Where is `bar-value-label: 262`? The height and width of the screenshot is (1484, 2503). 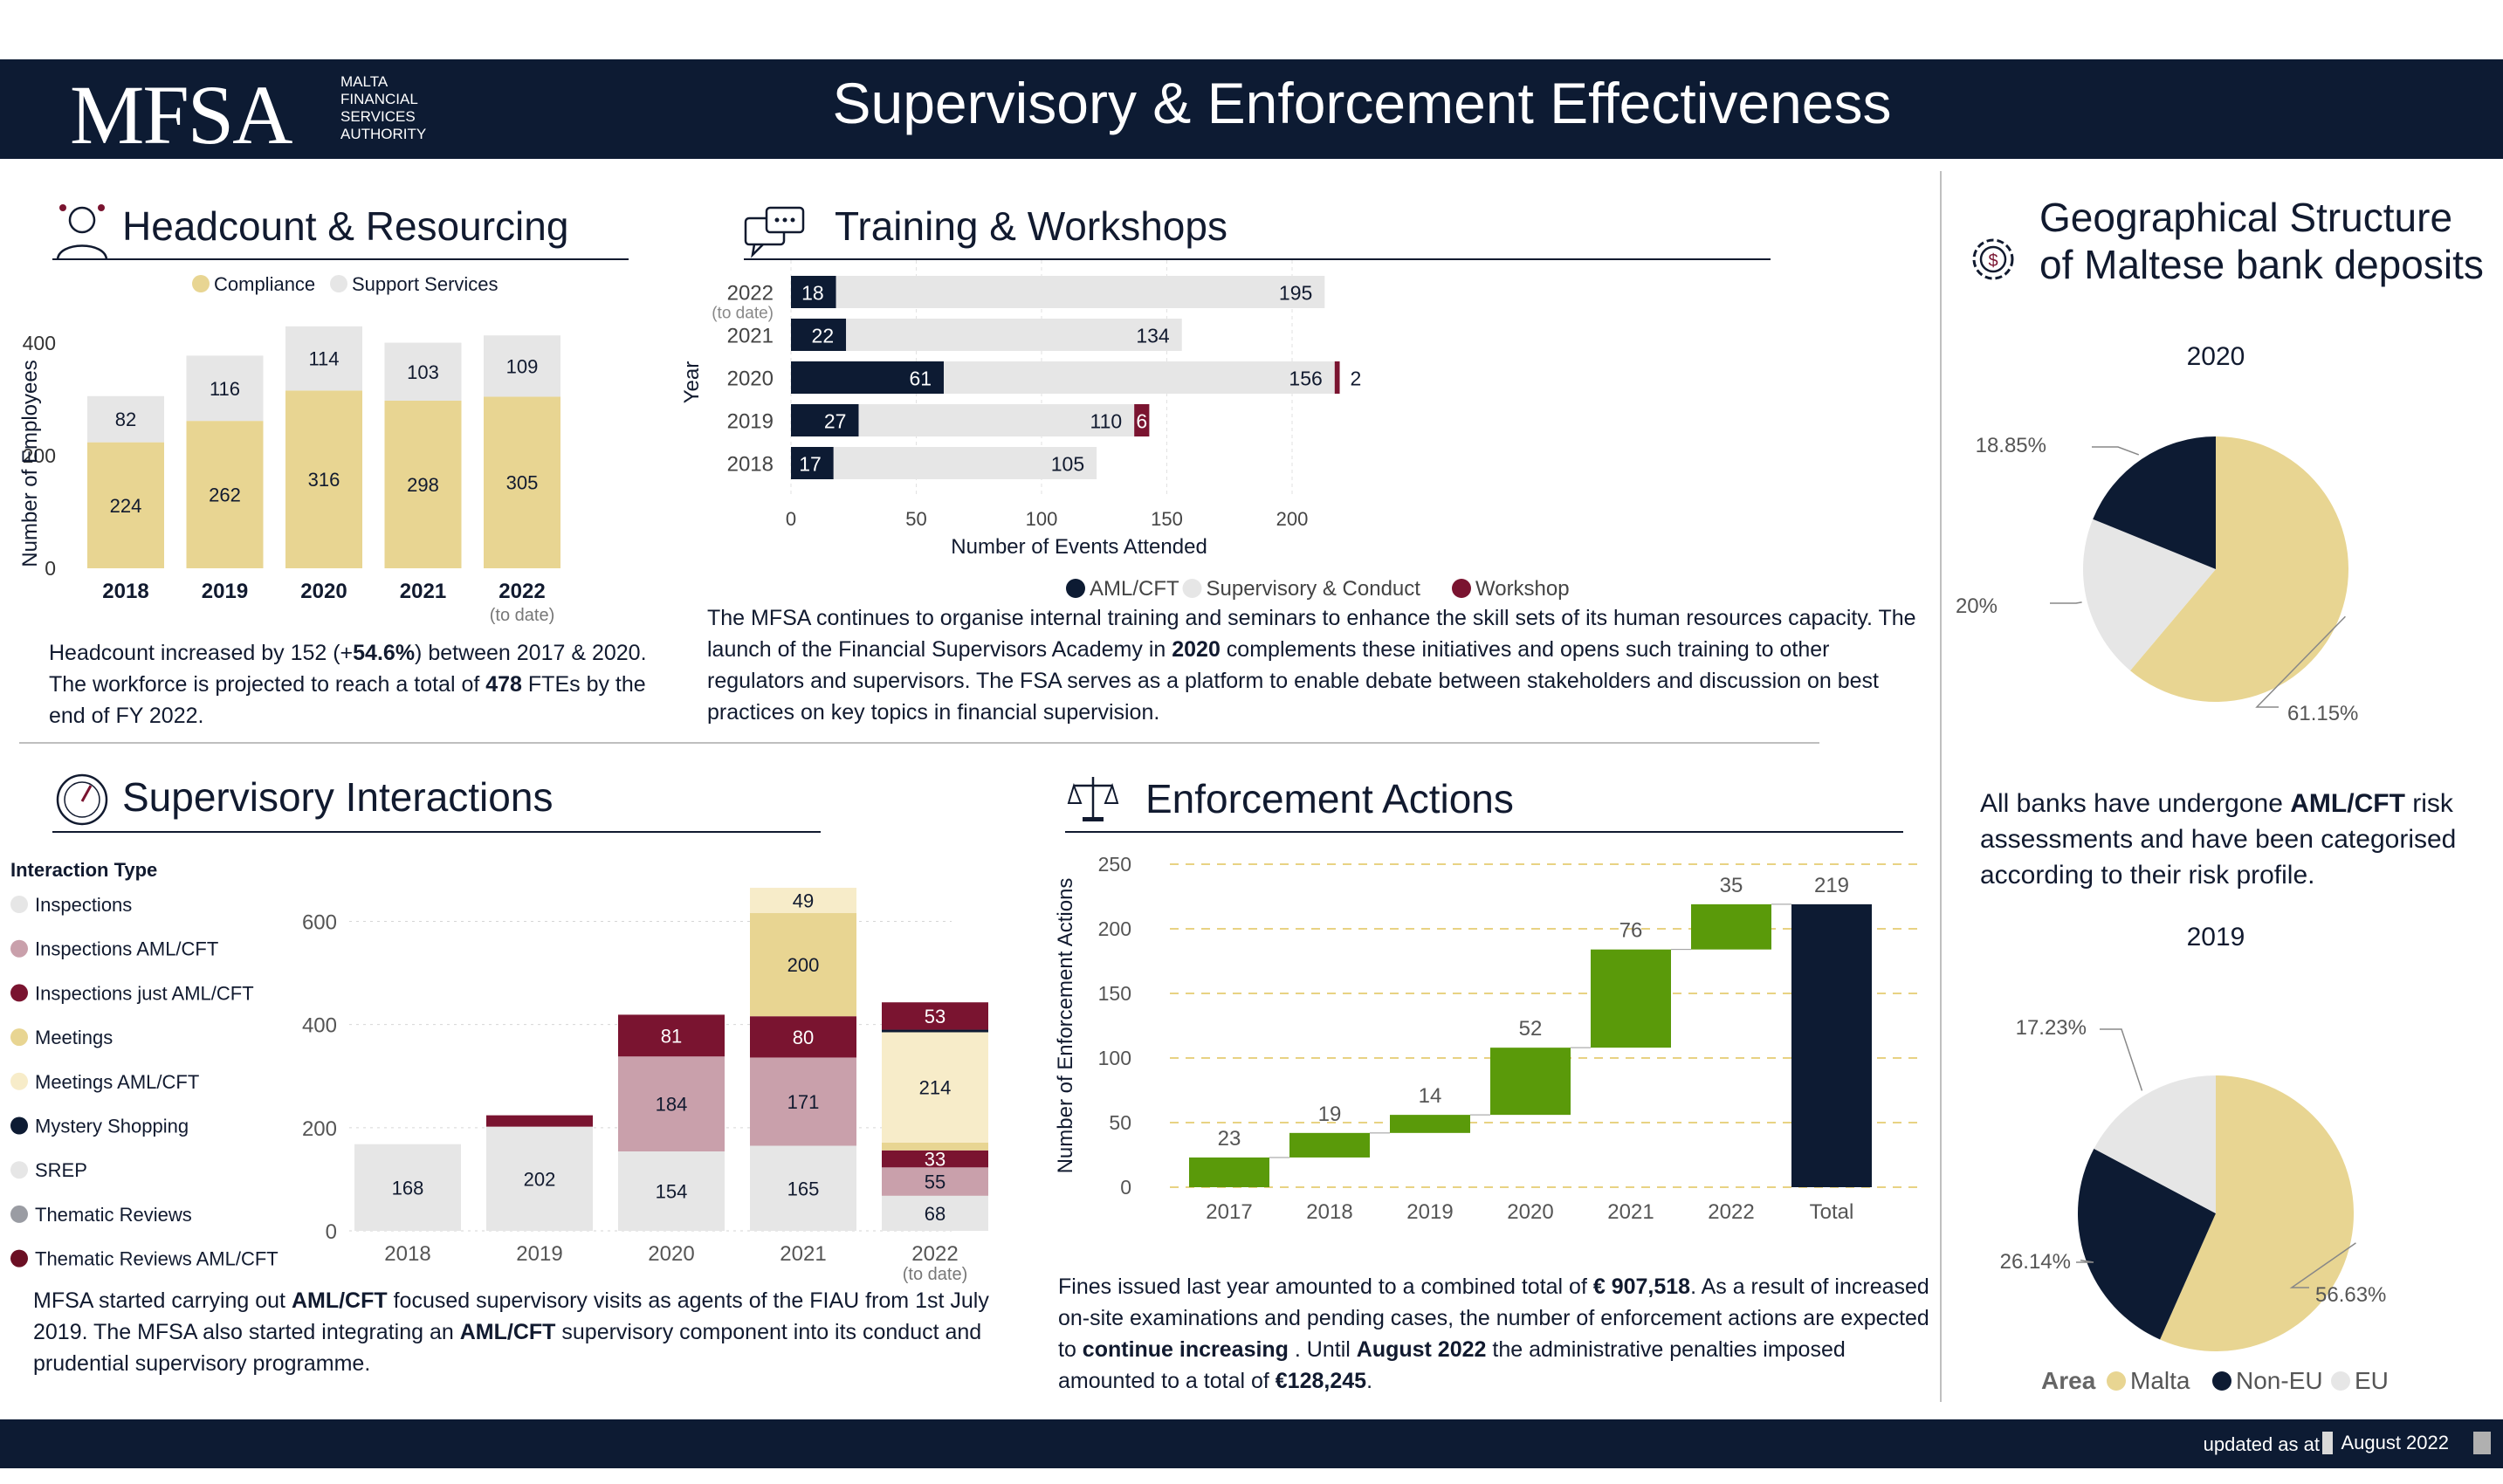
bar-value-label: 262 is located at coordinates (225, 495).